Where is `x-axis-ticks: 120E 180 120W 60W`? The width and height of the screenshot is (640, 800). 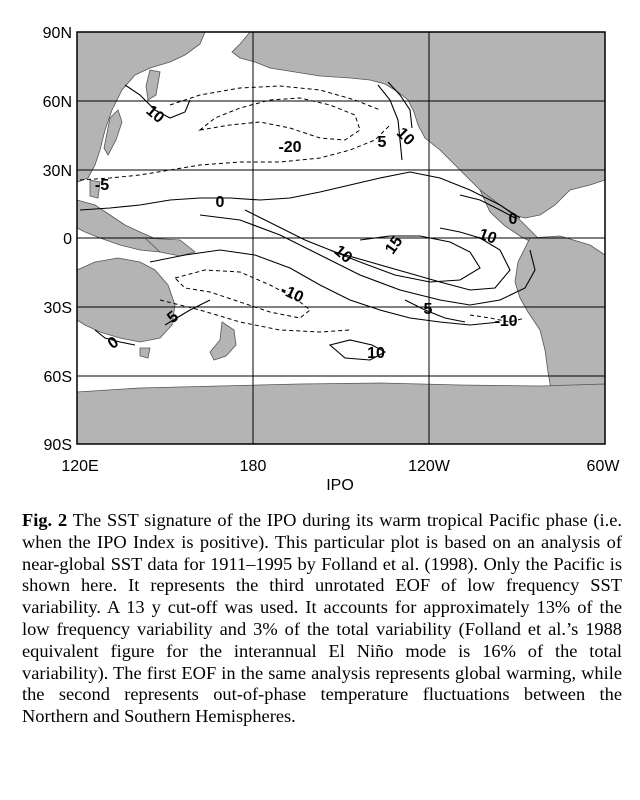
x-axis-ticks: 120E 180 120W 60W is located at coordinates (340, 466).